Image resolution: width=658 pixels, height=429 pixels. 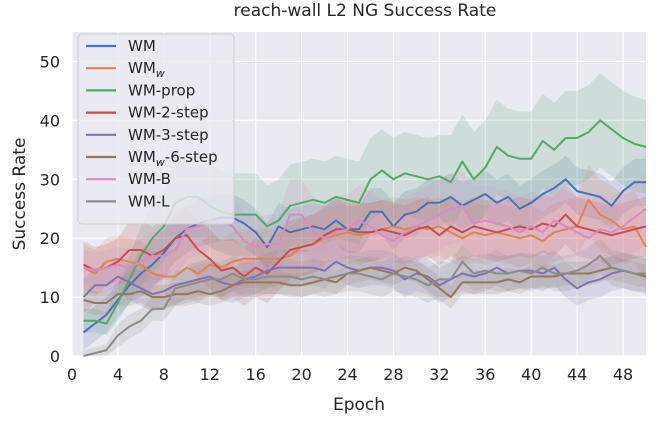 I want to click on y-tick-labels: 0 10 20 30 40 50, so click(x=50, y=209).